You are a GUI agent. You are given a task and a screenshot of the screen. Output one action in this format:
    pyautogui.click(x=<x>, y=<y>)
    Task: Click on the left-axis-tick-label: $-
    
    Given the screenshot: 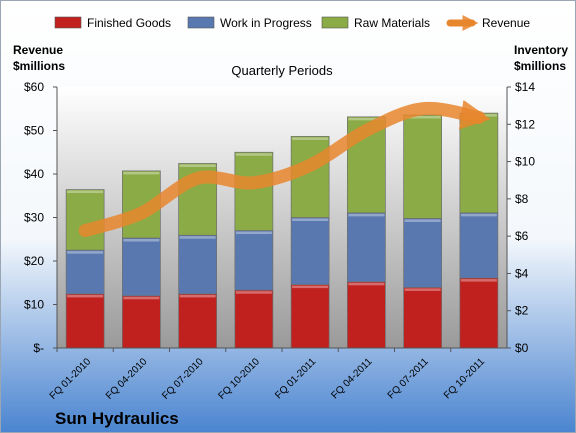 What is the action you would take?
    pyautogui.click(x=38, y=348)
    